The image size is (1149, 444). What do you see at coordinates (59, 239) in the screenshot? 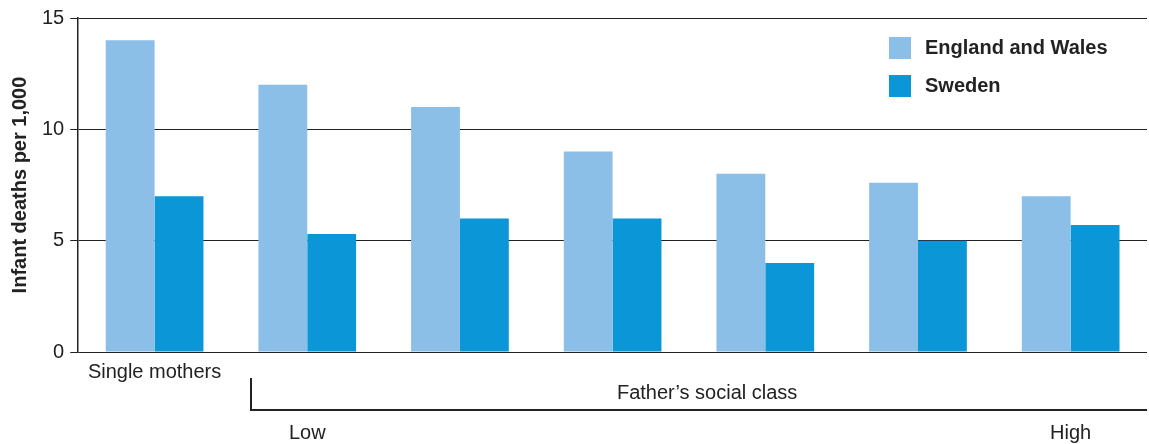
I see `y-tick-label: 5` at bounding box center [59, 239].